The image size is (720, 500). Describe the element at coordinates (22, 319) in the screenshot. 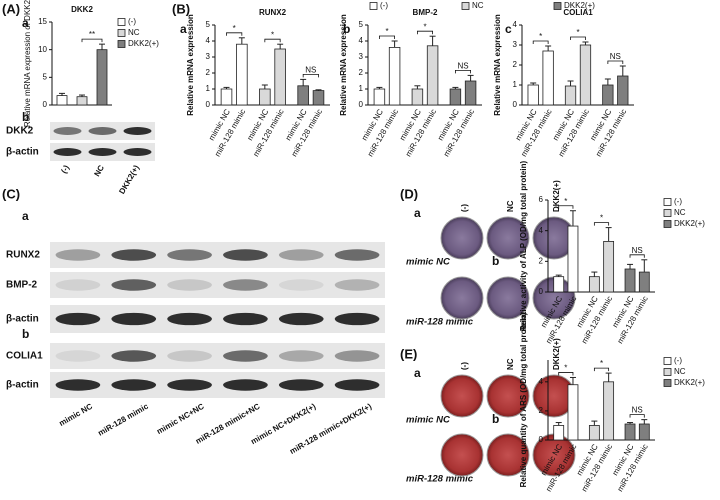

I see `blot-row-label: β-actin` at that location.